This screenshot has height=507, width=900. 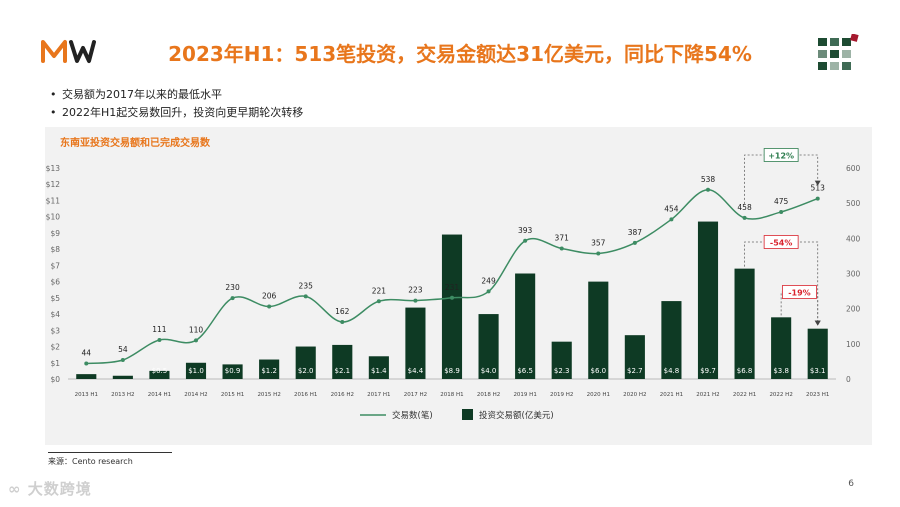 I want to click on y-right-tick-label: 0, so click(x=848, y=379).